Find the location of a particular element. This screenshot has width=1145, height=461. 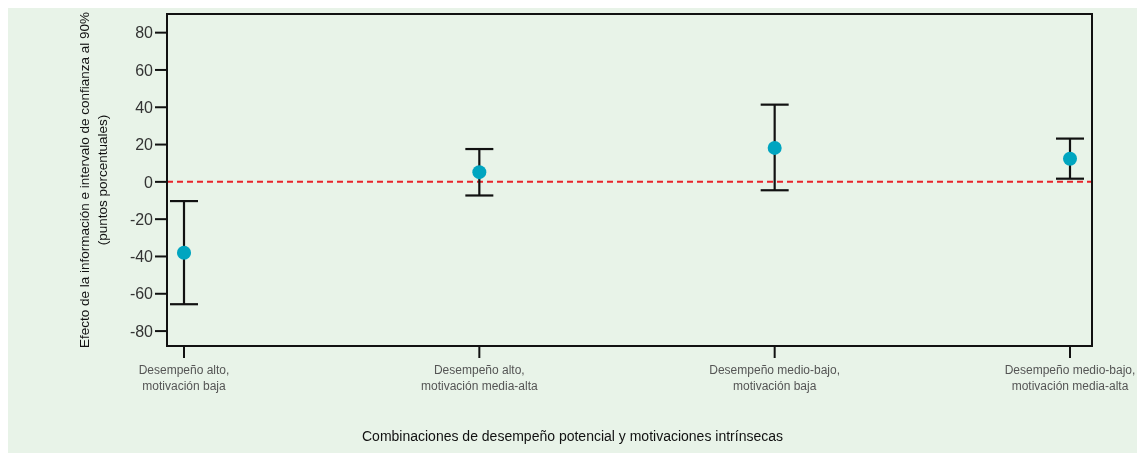

y-tick-label: -60 is located at coordinates (141, 294).